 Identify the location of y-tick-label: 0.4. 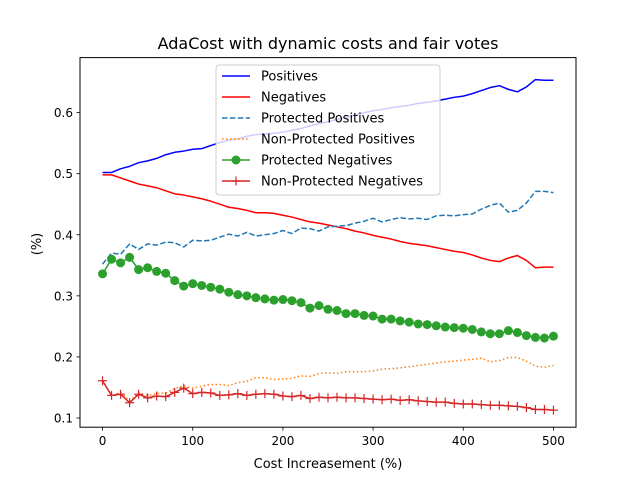
(63, 235).